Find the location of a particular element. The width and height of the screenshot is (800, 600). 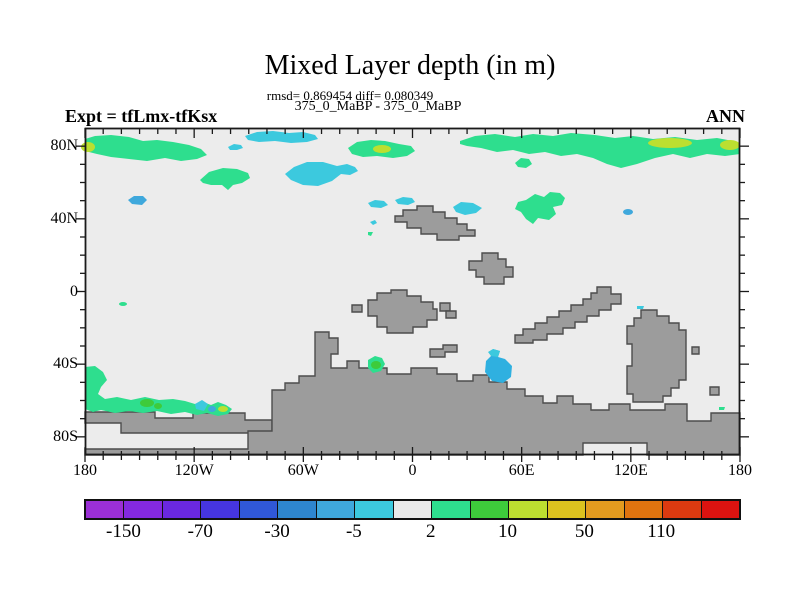

stats-line: rmsd= 0.869454 diff= 0.080349 is located at coordinates (350, 95).